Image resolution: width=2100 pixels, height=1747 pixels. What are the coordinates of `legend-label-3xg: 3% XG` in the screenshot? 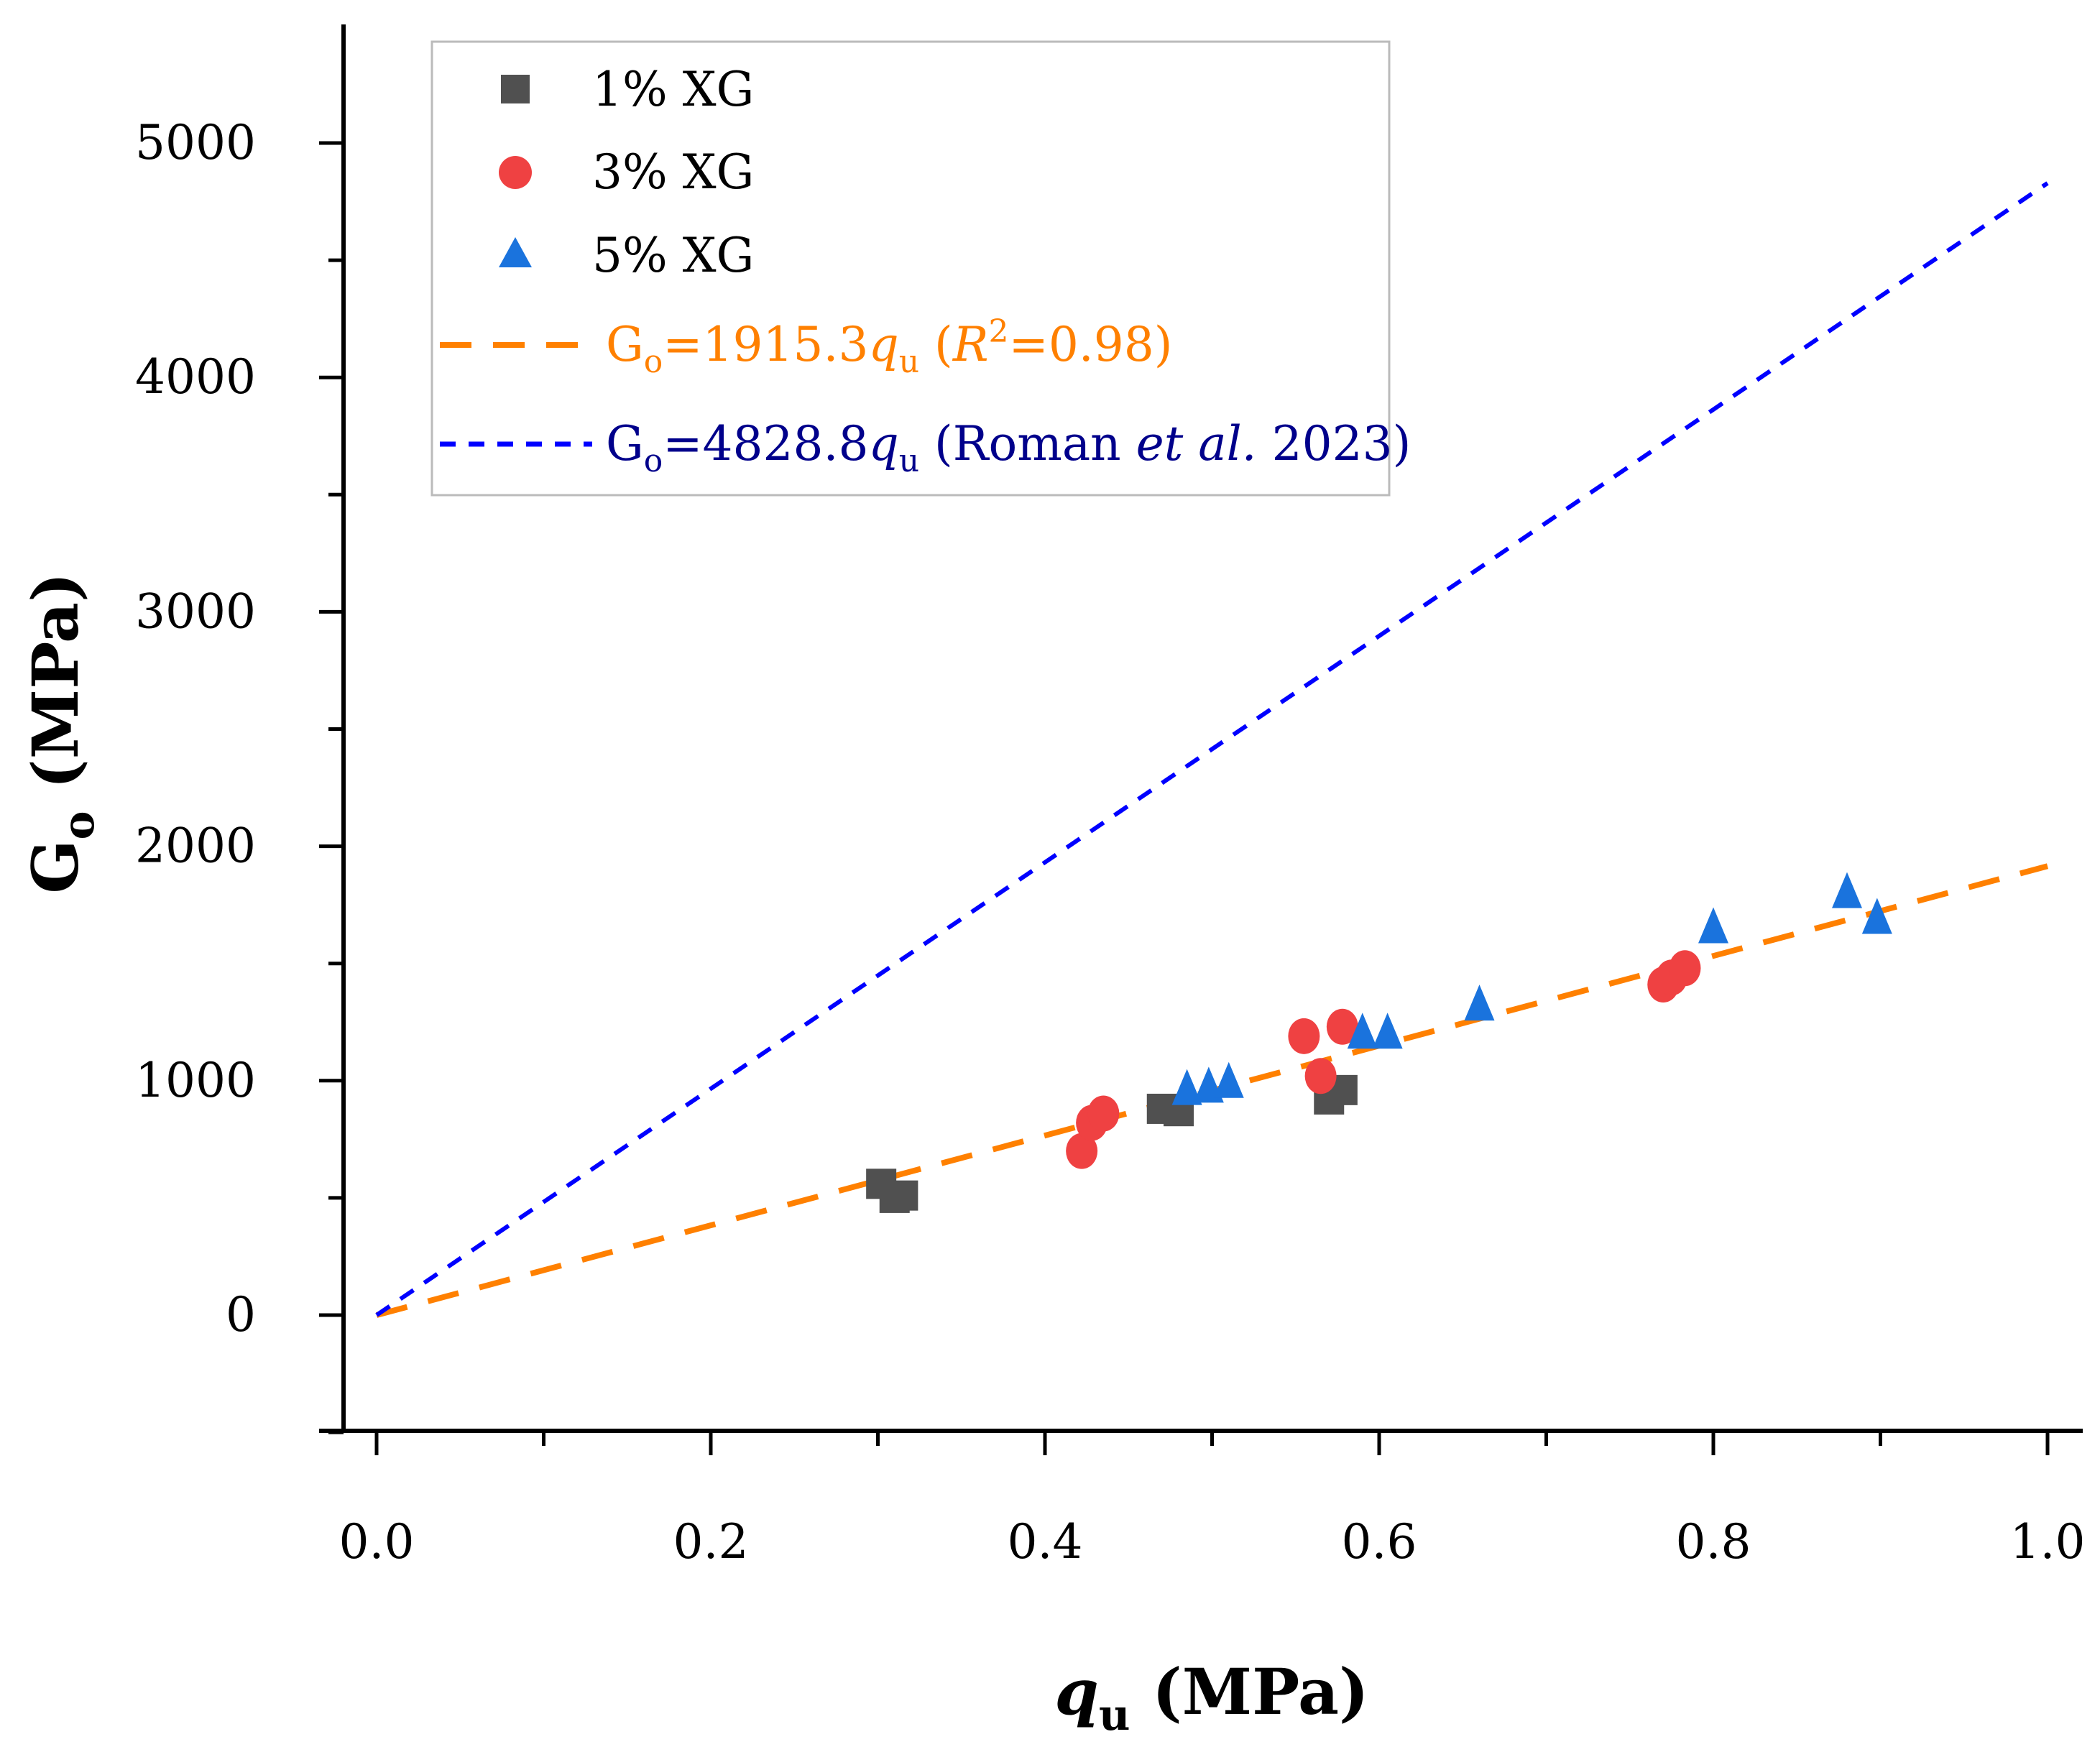 It's located at (673, 172).